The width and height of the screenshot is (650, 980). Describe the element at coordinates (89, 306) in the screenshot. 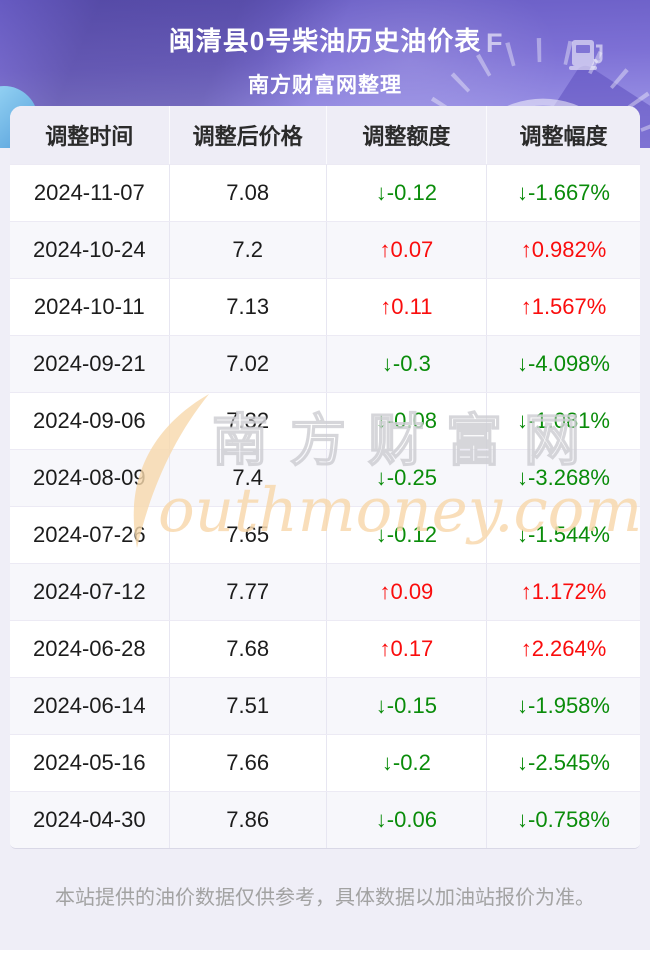

I see `date-cell: 2024-10-11` at that location.